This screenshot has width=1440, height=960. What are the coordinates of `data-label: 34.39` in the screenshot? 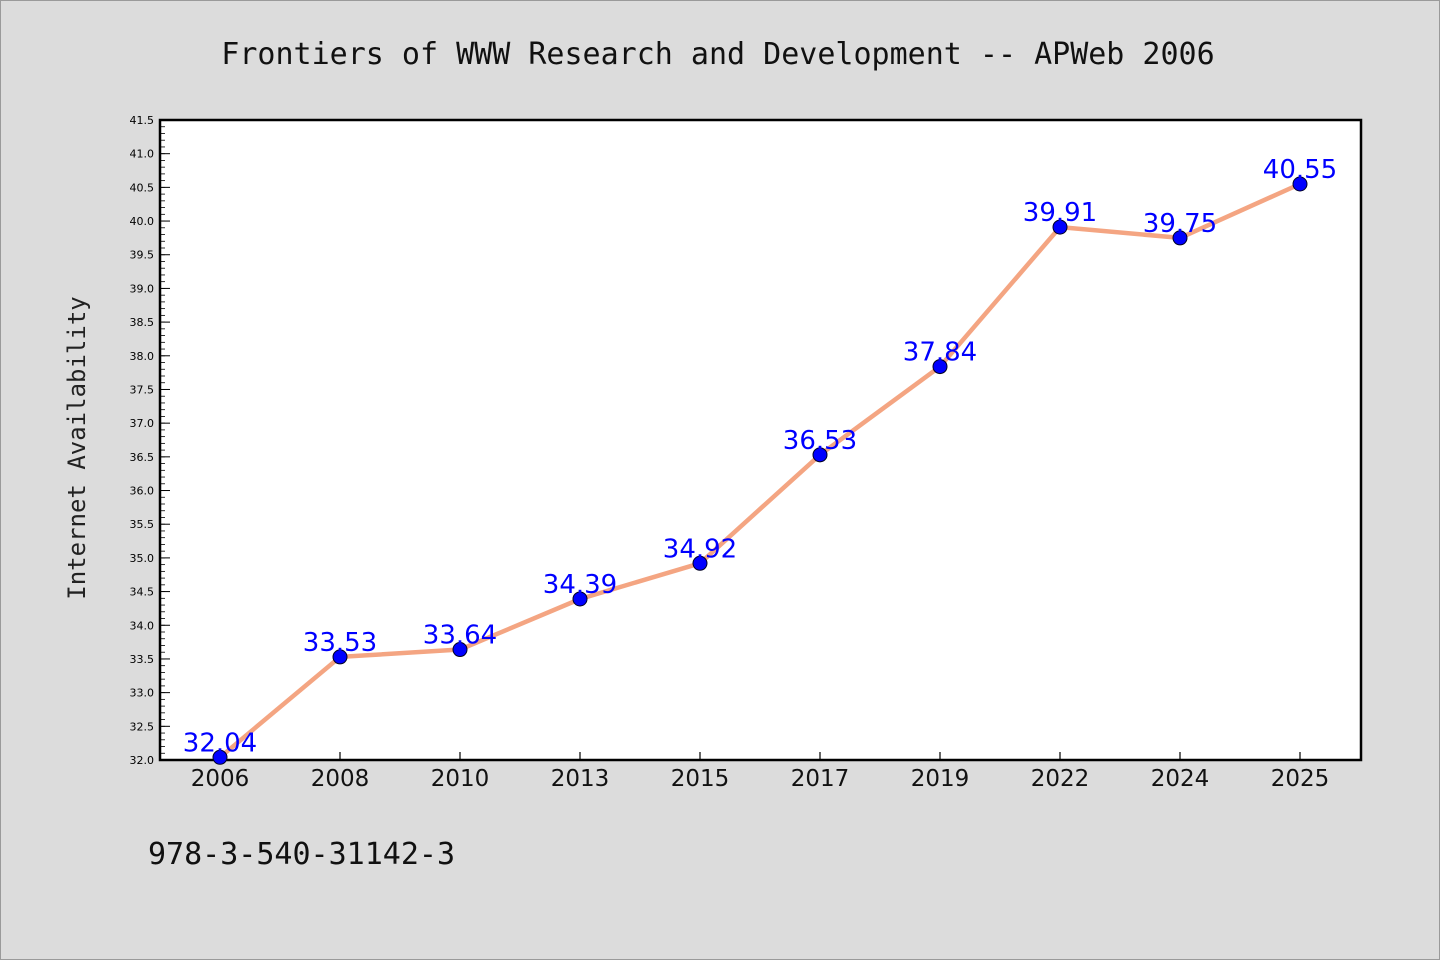 It's located at (580, 585).